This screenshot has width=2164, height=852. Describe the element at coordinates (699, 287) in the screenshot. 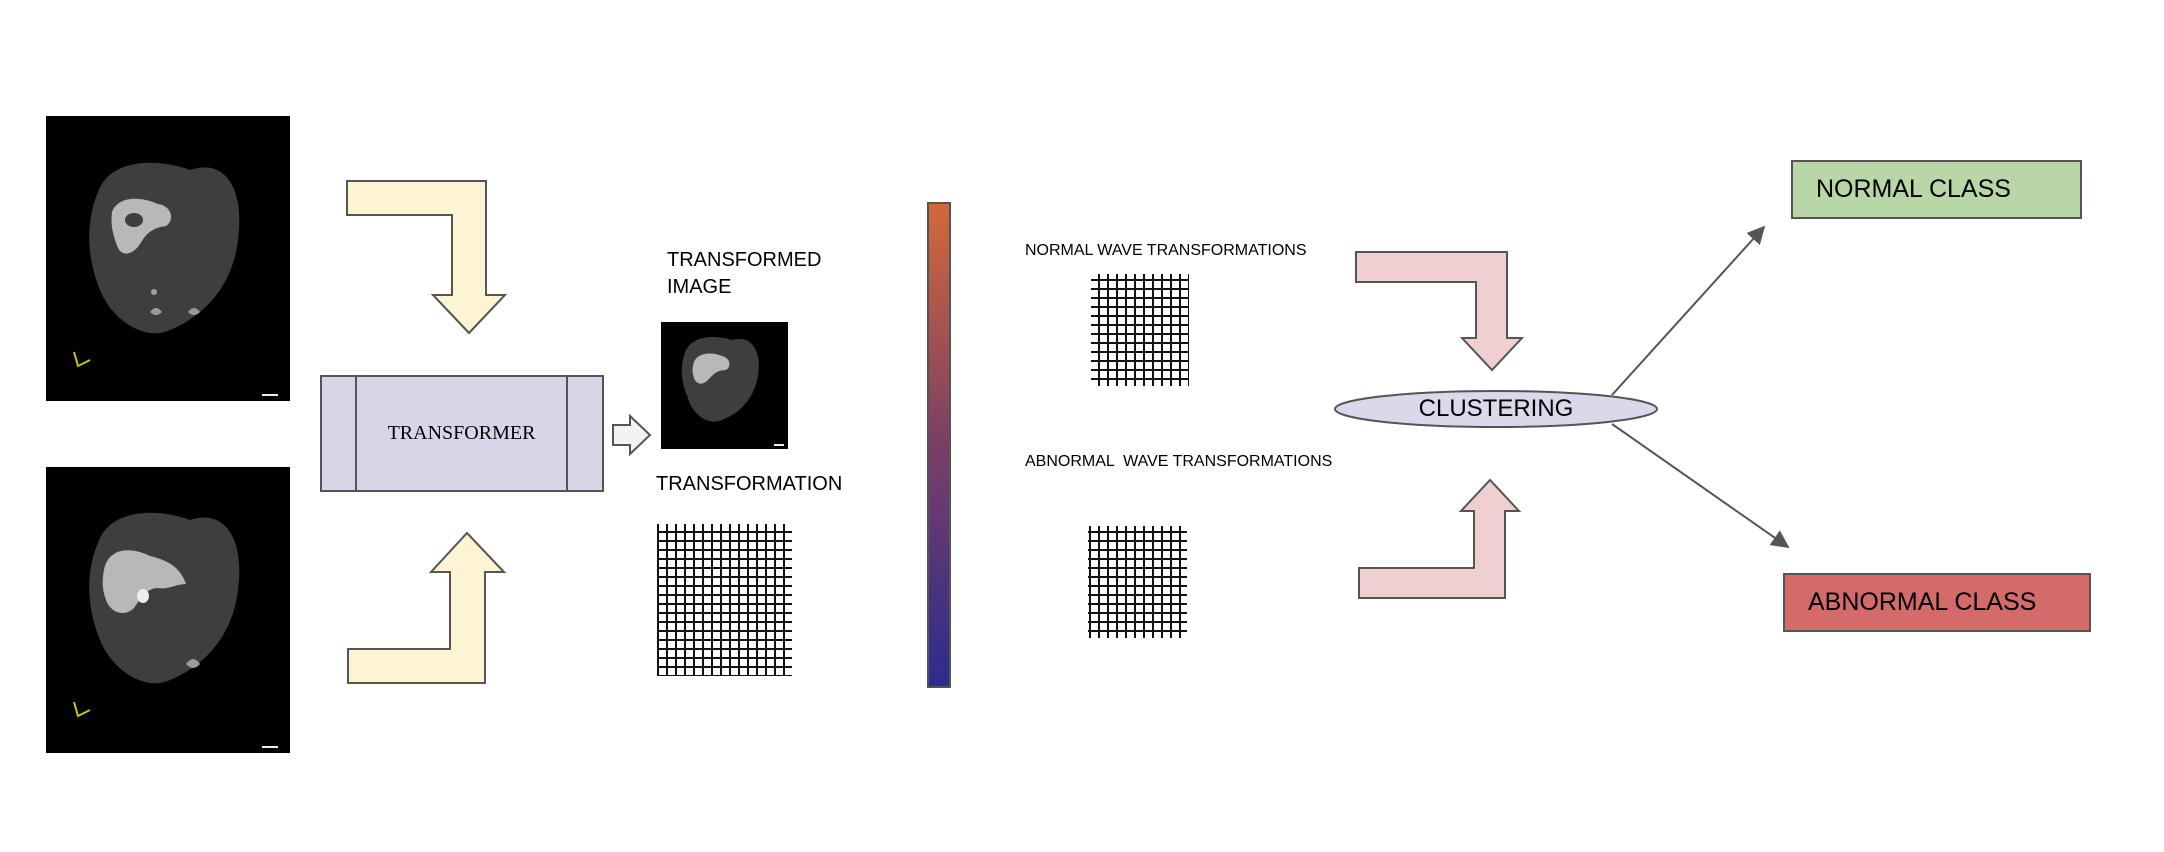

I see `transformed-image-label-line2: IMAGE` at that location.